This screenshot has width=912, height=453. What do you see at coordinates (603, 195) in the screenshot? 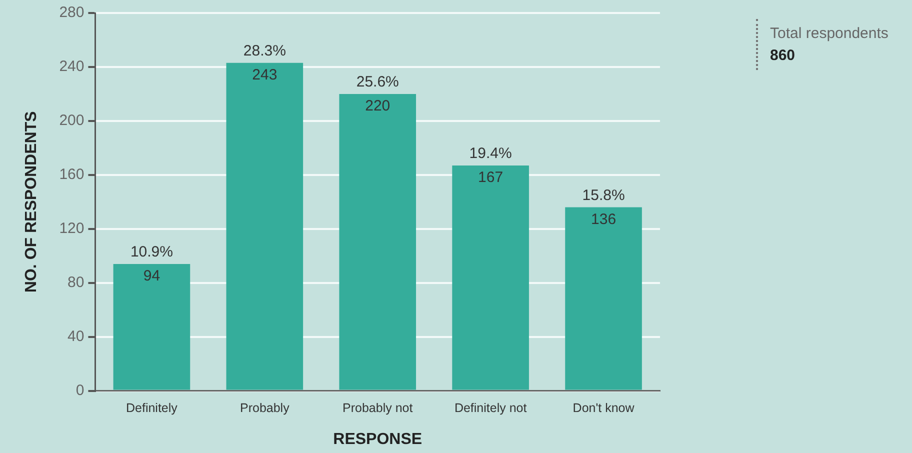
I see `annotation: 15.8%` at bounding box center [603, 195].